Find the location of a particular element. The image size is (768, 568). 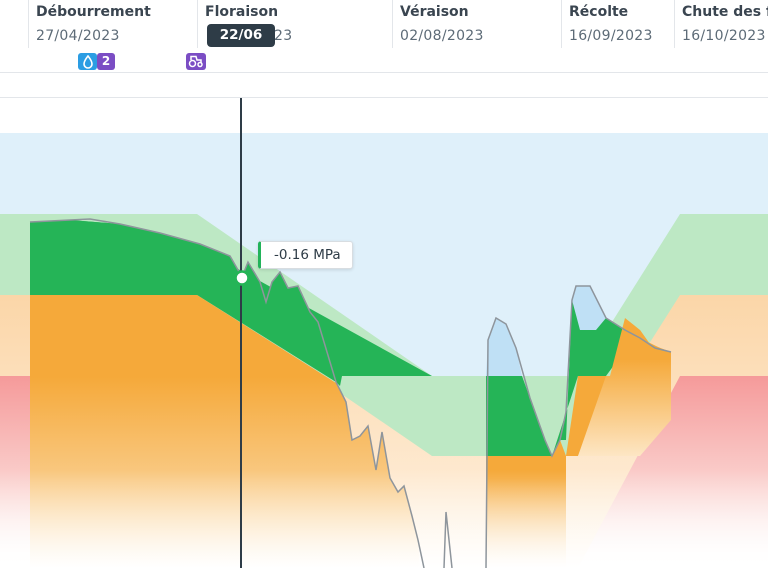

phase-date: 27/04/2023 is located at coordinates (78, 36).